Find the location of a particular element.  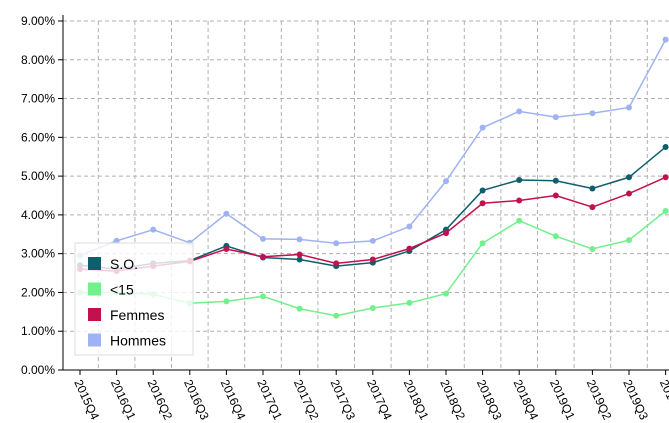

y-tick-label: 2.00% is located at coordinates (38, 292).